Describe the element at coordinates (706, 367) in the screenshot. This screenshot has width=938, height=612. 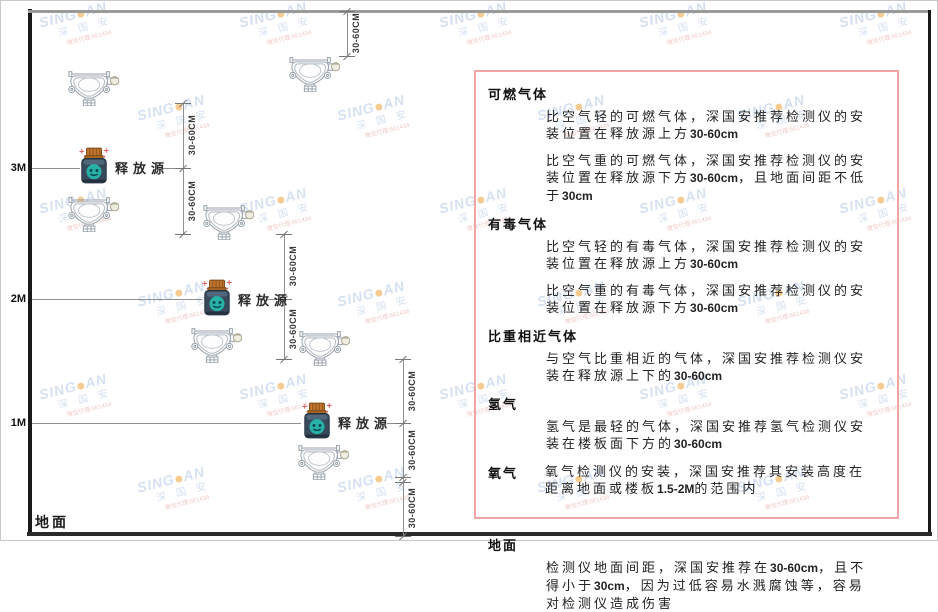
I see `section-paragraph: 与空气比重相近的气体，深国安推荐检测仪安装在释放源上下的30-60cm` at that location.